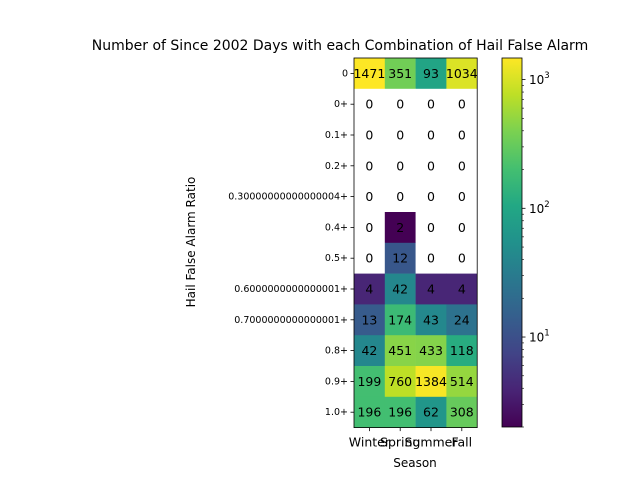 The image size is (640, 480). I want to click on y-tick-label: 0.5+, so click(336, 258).